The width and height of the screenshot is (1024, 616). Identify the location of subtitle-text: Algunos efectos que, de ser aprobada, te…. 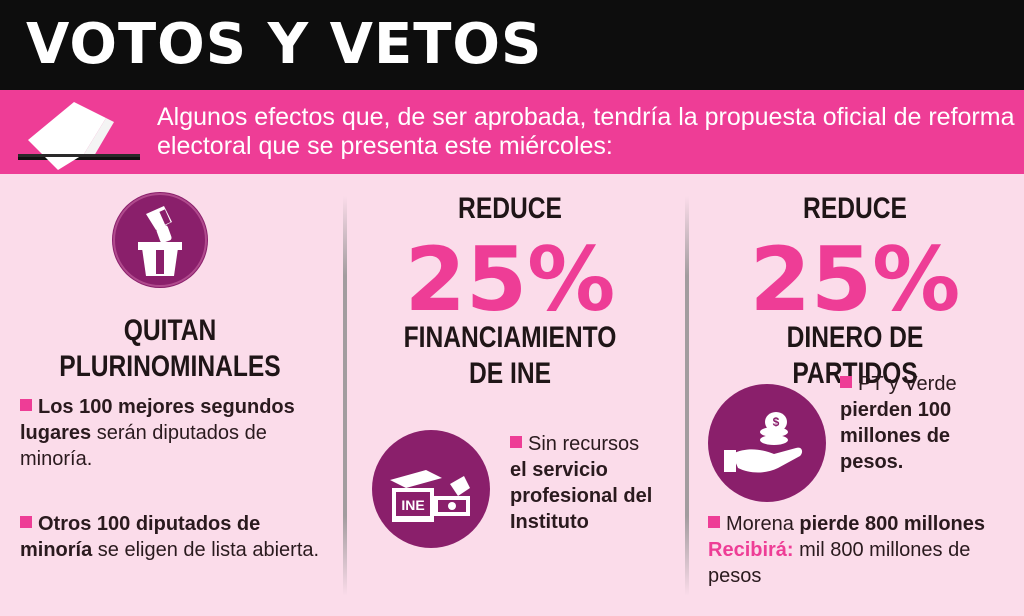
(586, 131).